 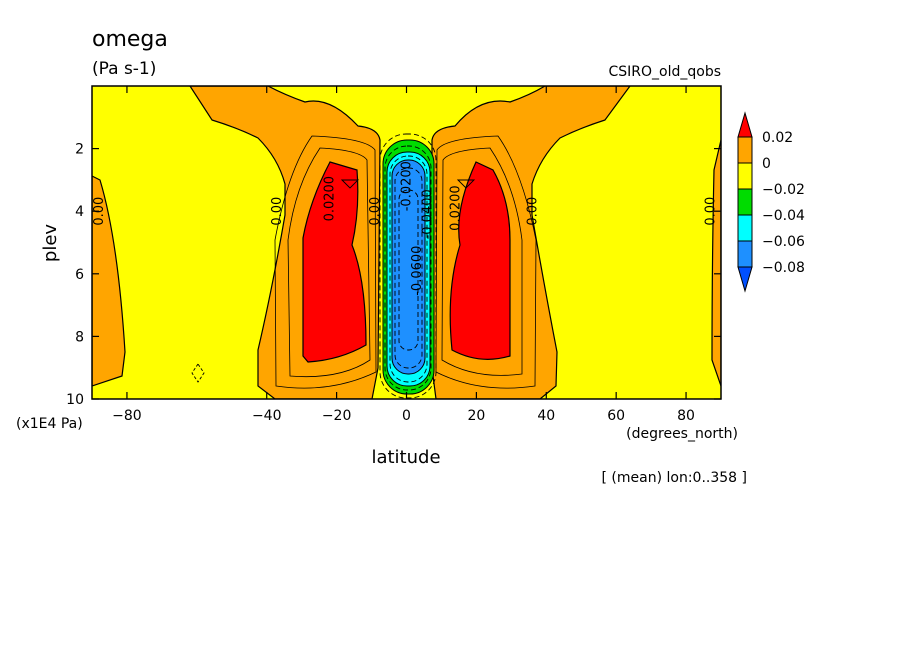 What do you see at coordinates (49, 424) in the screenshot?
I see `y-axis-units: (x1E4 Pa)` at bounding box center [49, 424].